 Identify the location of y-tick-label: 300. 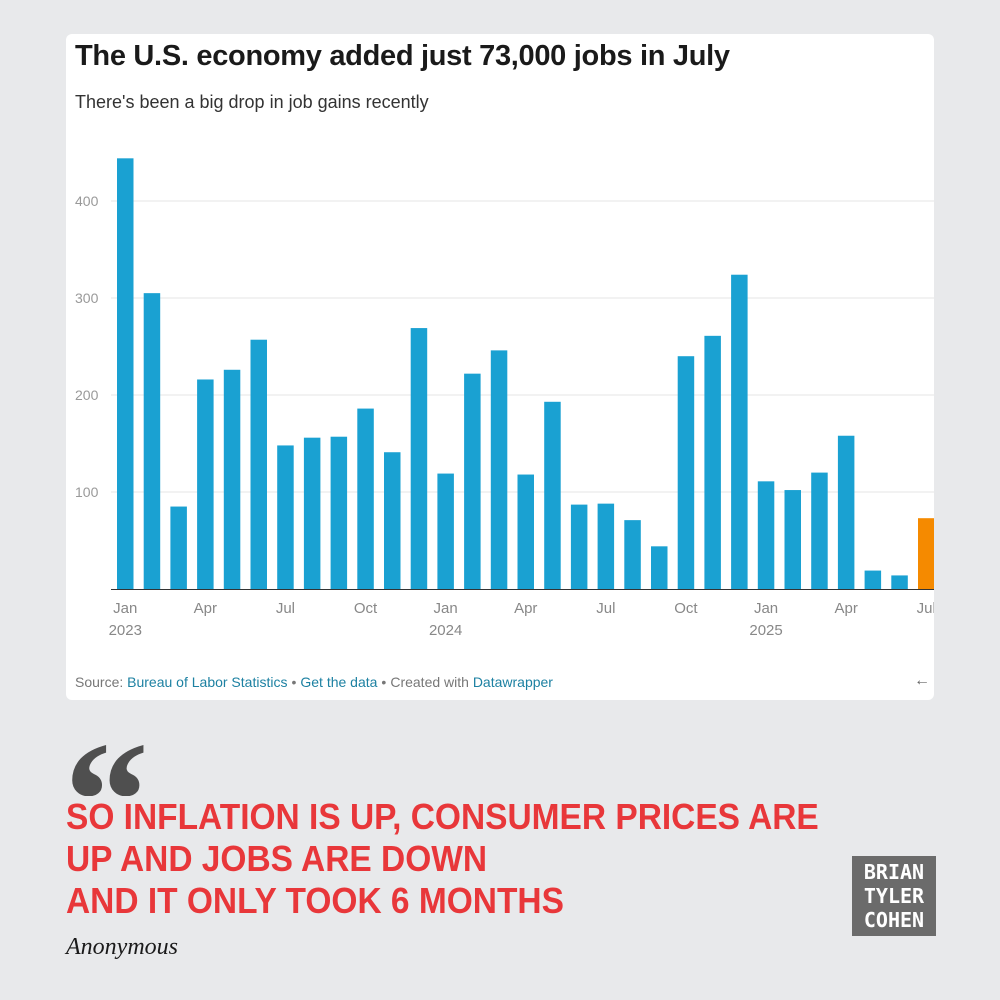
(87, 298).